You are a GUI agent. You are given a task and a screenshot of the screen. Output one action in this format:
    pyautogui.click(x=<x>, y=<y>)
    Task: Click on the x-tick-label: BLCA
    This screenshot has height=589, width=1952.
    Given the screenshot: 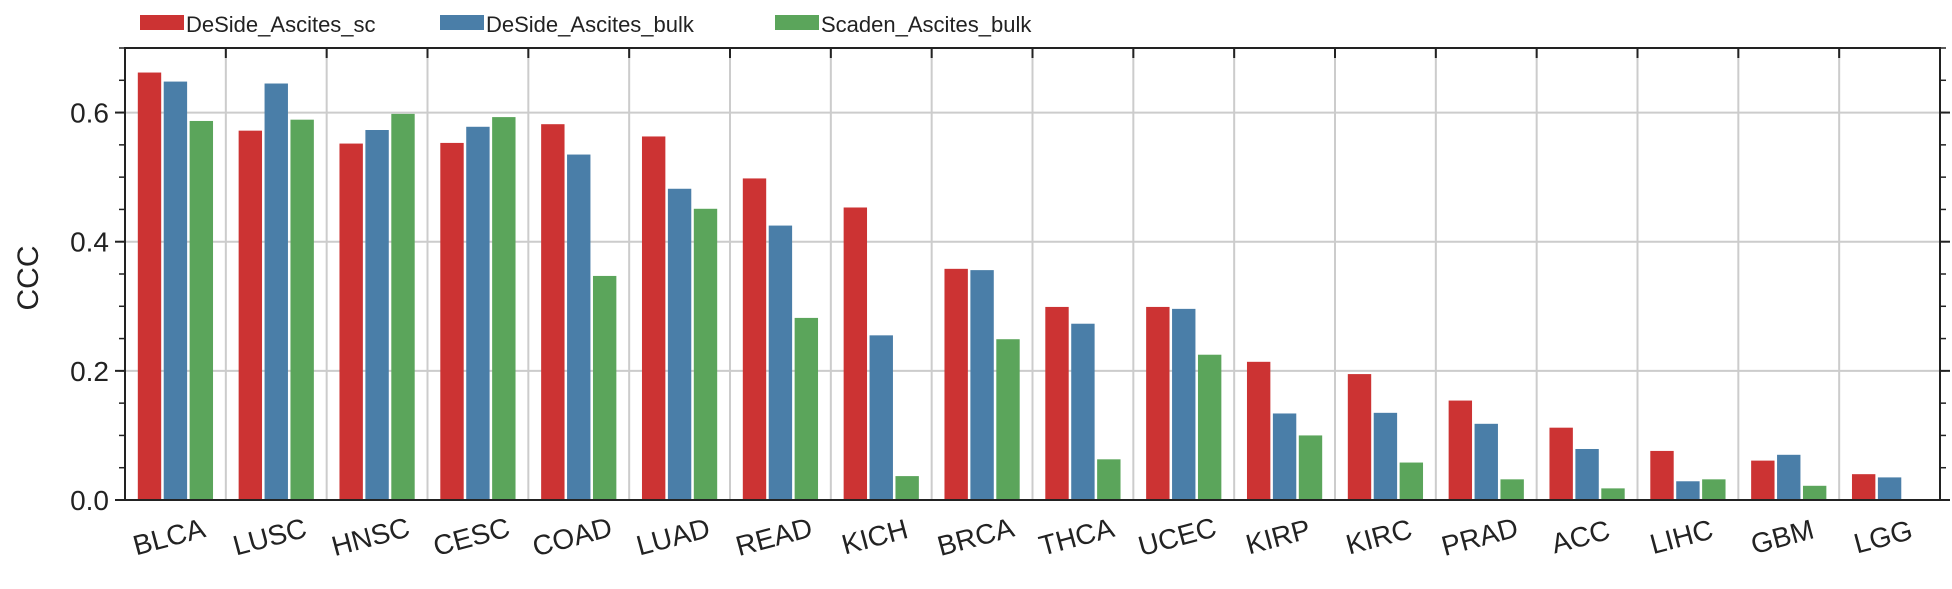 What is the action you would take?
    pyautogui.click(x=169, y=536)
    